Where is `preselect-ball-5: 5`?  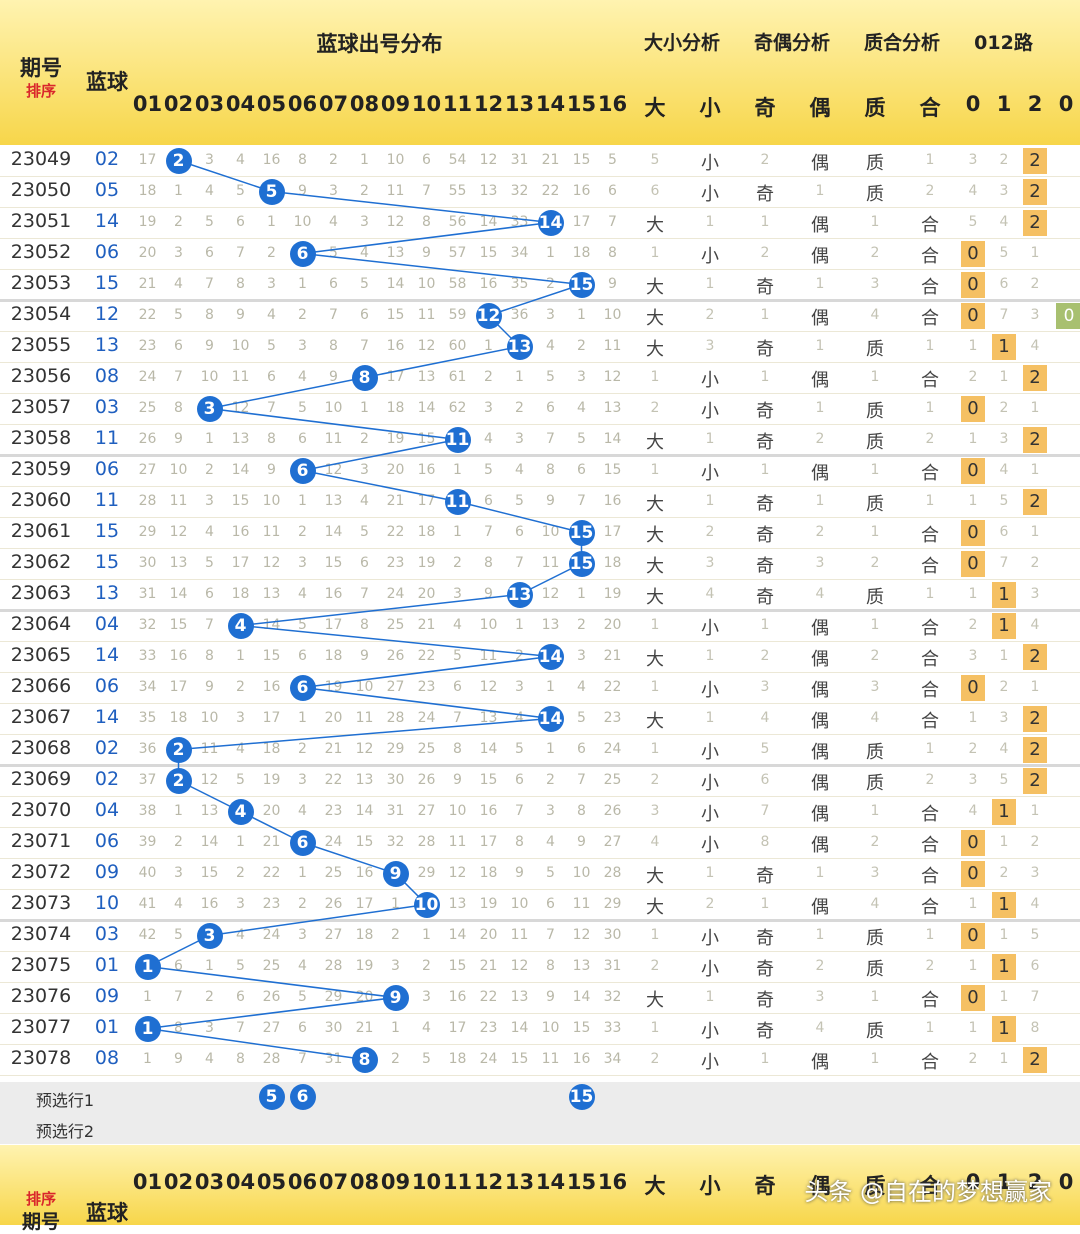 preselect-ball-5: 5 is located at coordinates (271, 1097).